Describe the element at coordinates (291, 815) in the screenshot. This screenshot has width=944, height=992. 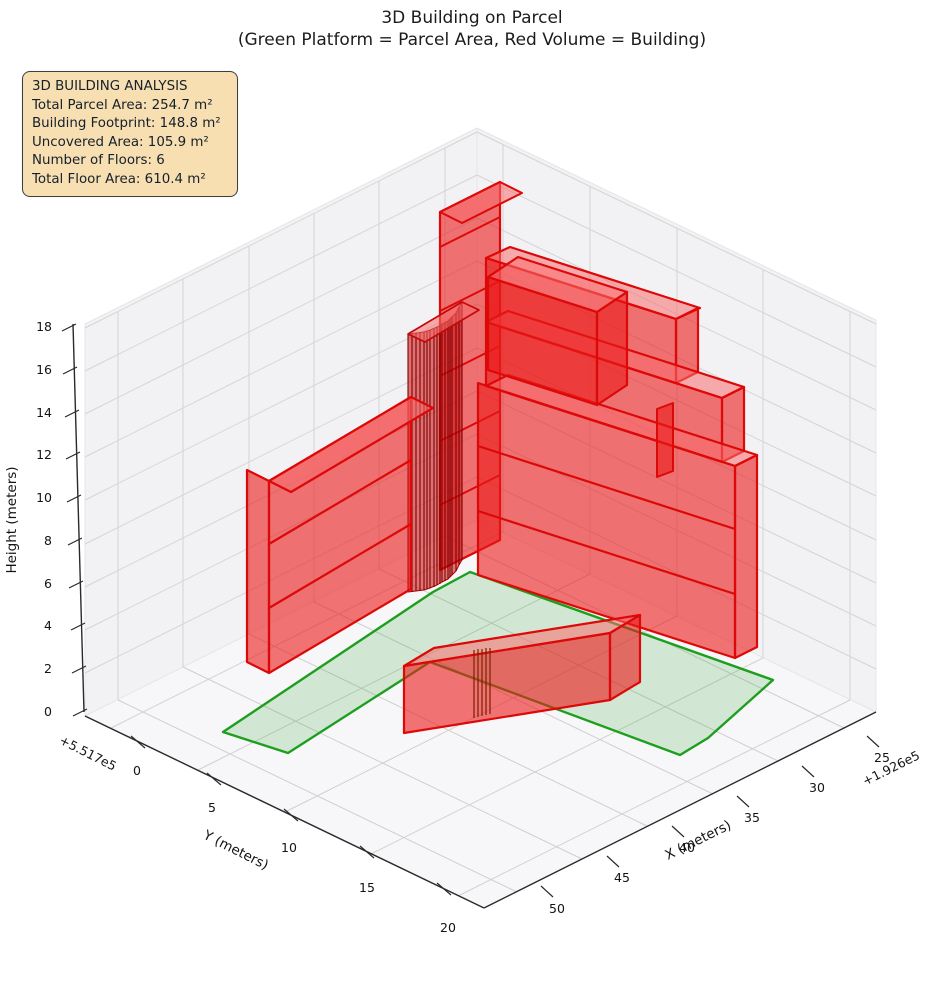
I see `y-axis-tick-marks` at that location.